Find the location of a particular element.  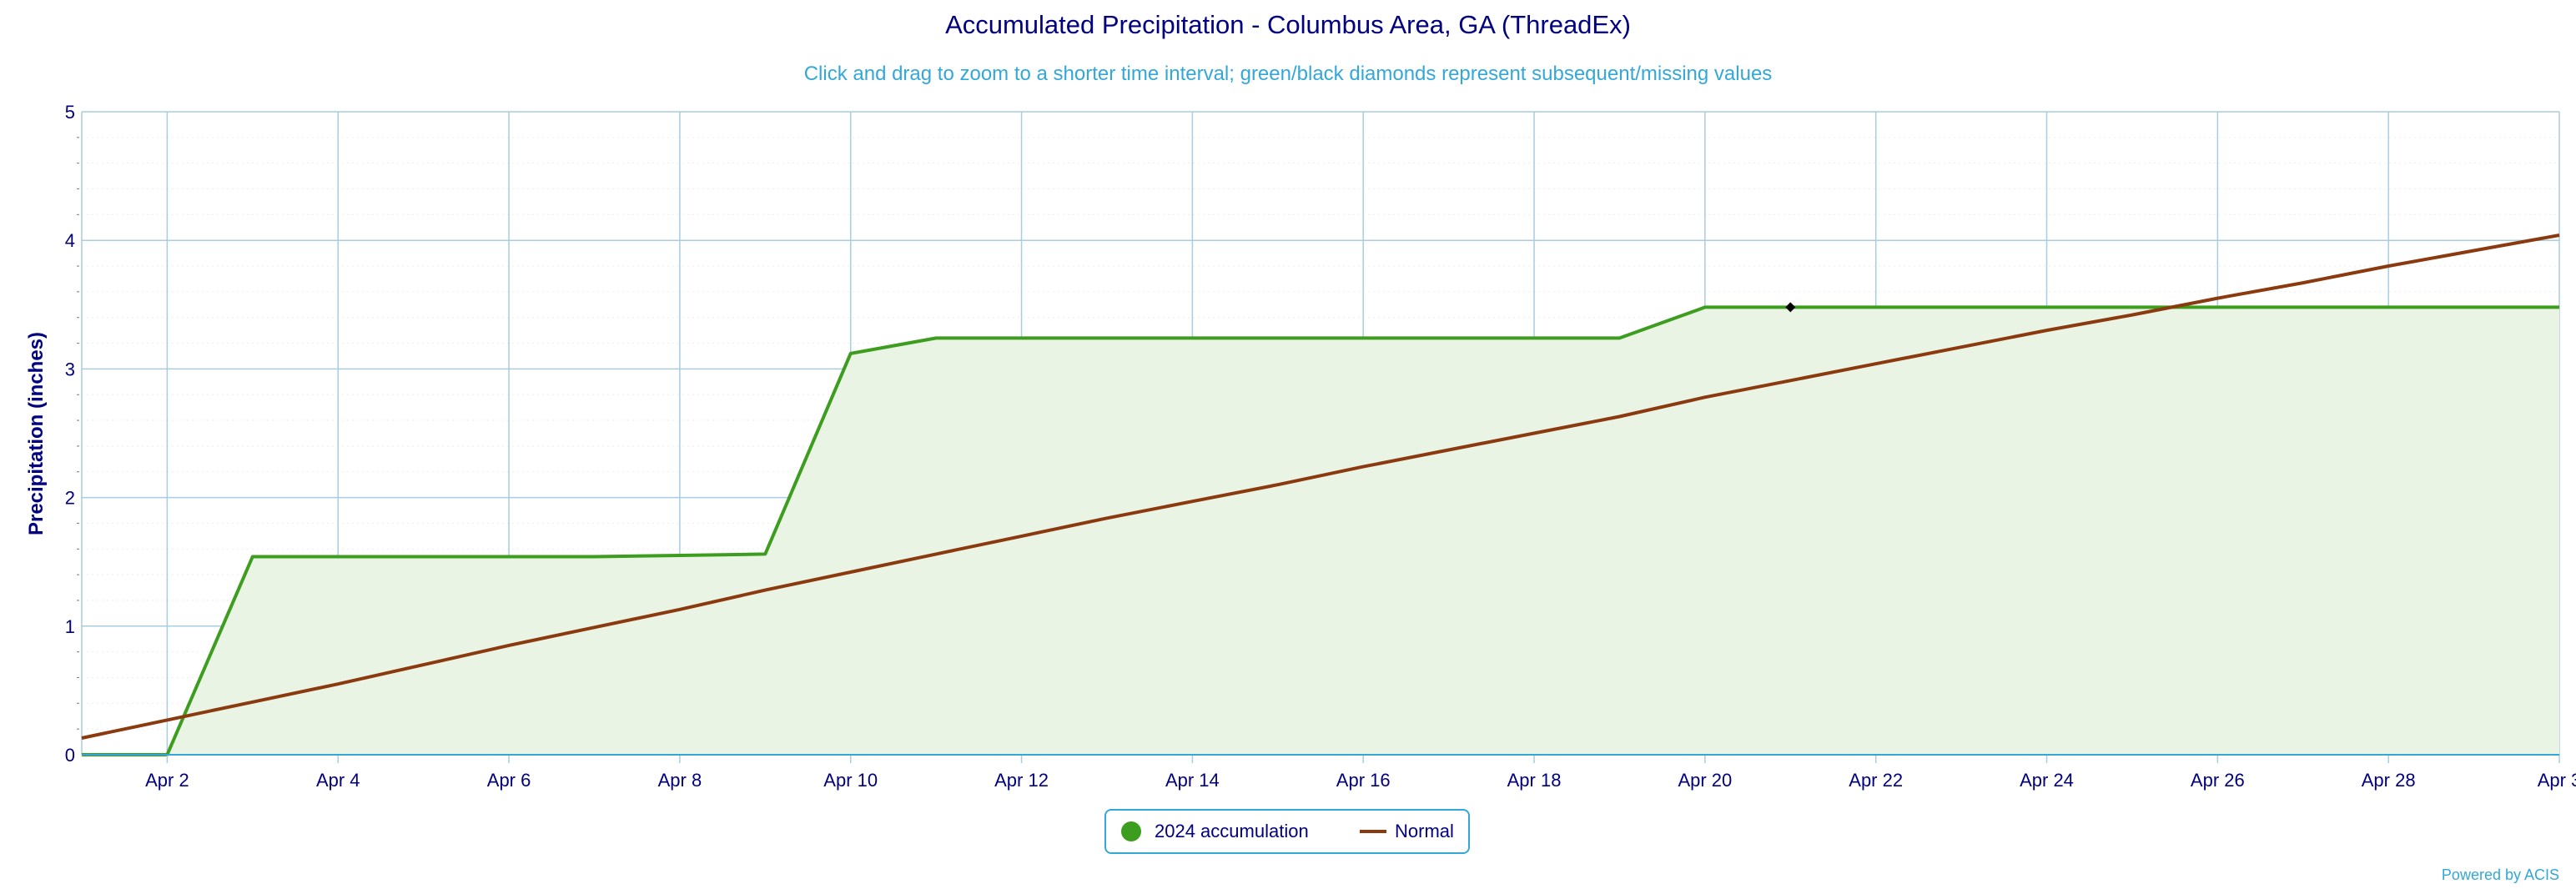

x-tick-label: Apr 14 is located at coordinates (1192, 780).